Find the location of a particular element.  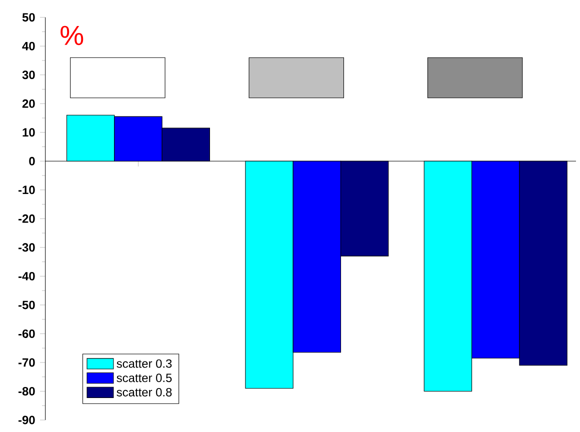

y-tick-label: -60 is located at coordinates (26, 333).